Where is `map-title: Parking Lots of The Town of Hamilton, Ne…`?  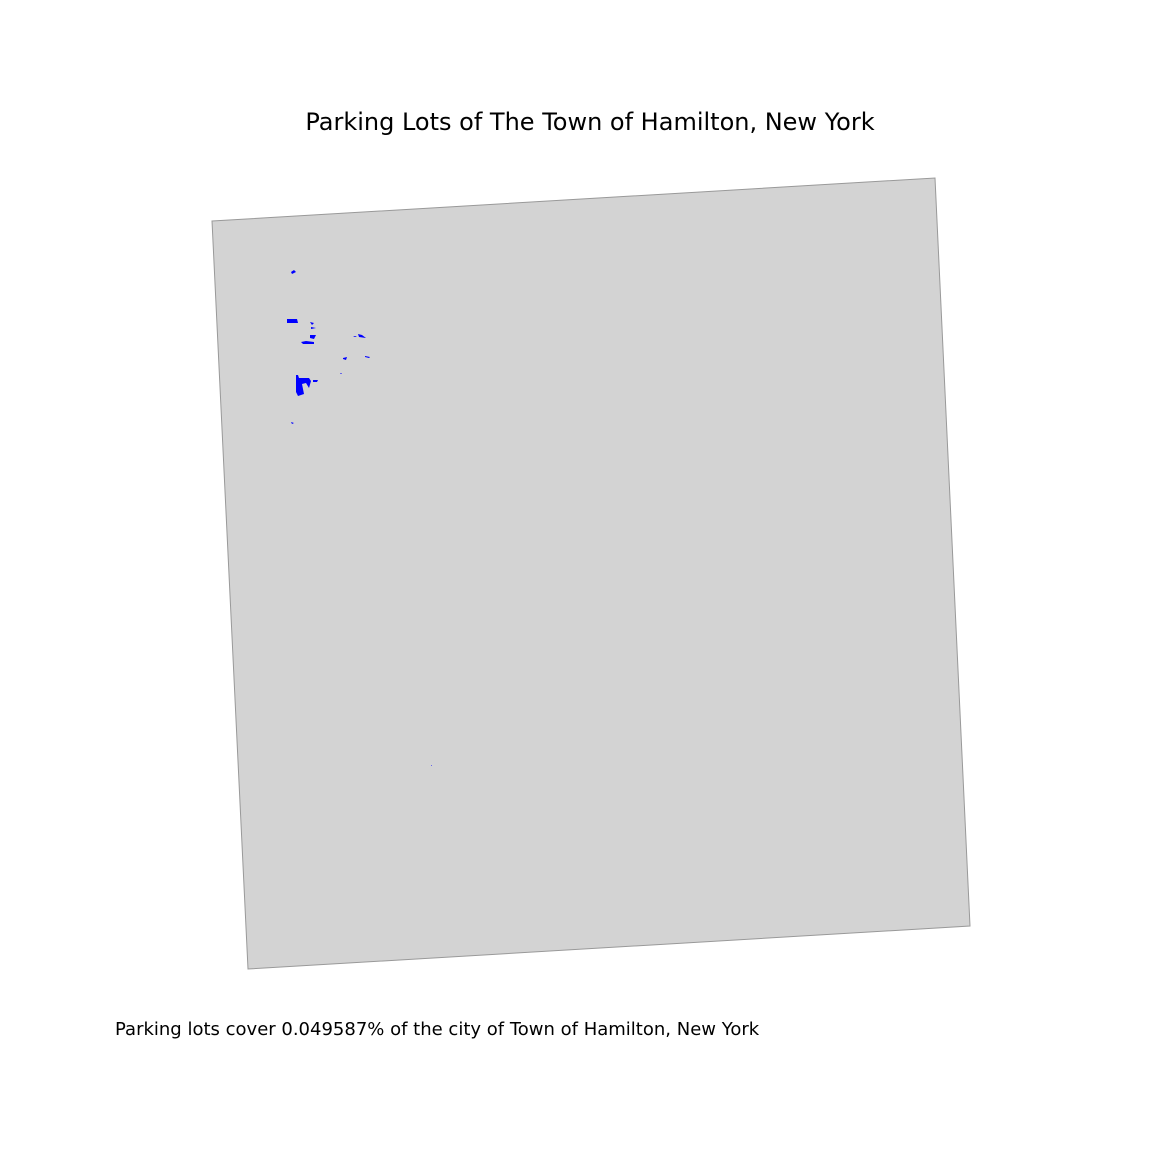 map-title: Parking Lots of The Town of Hamilton, Ne… is located at coordinates (590, 122).